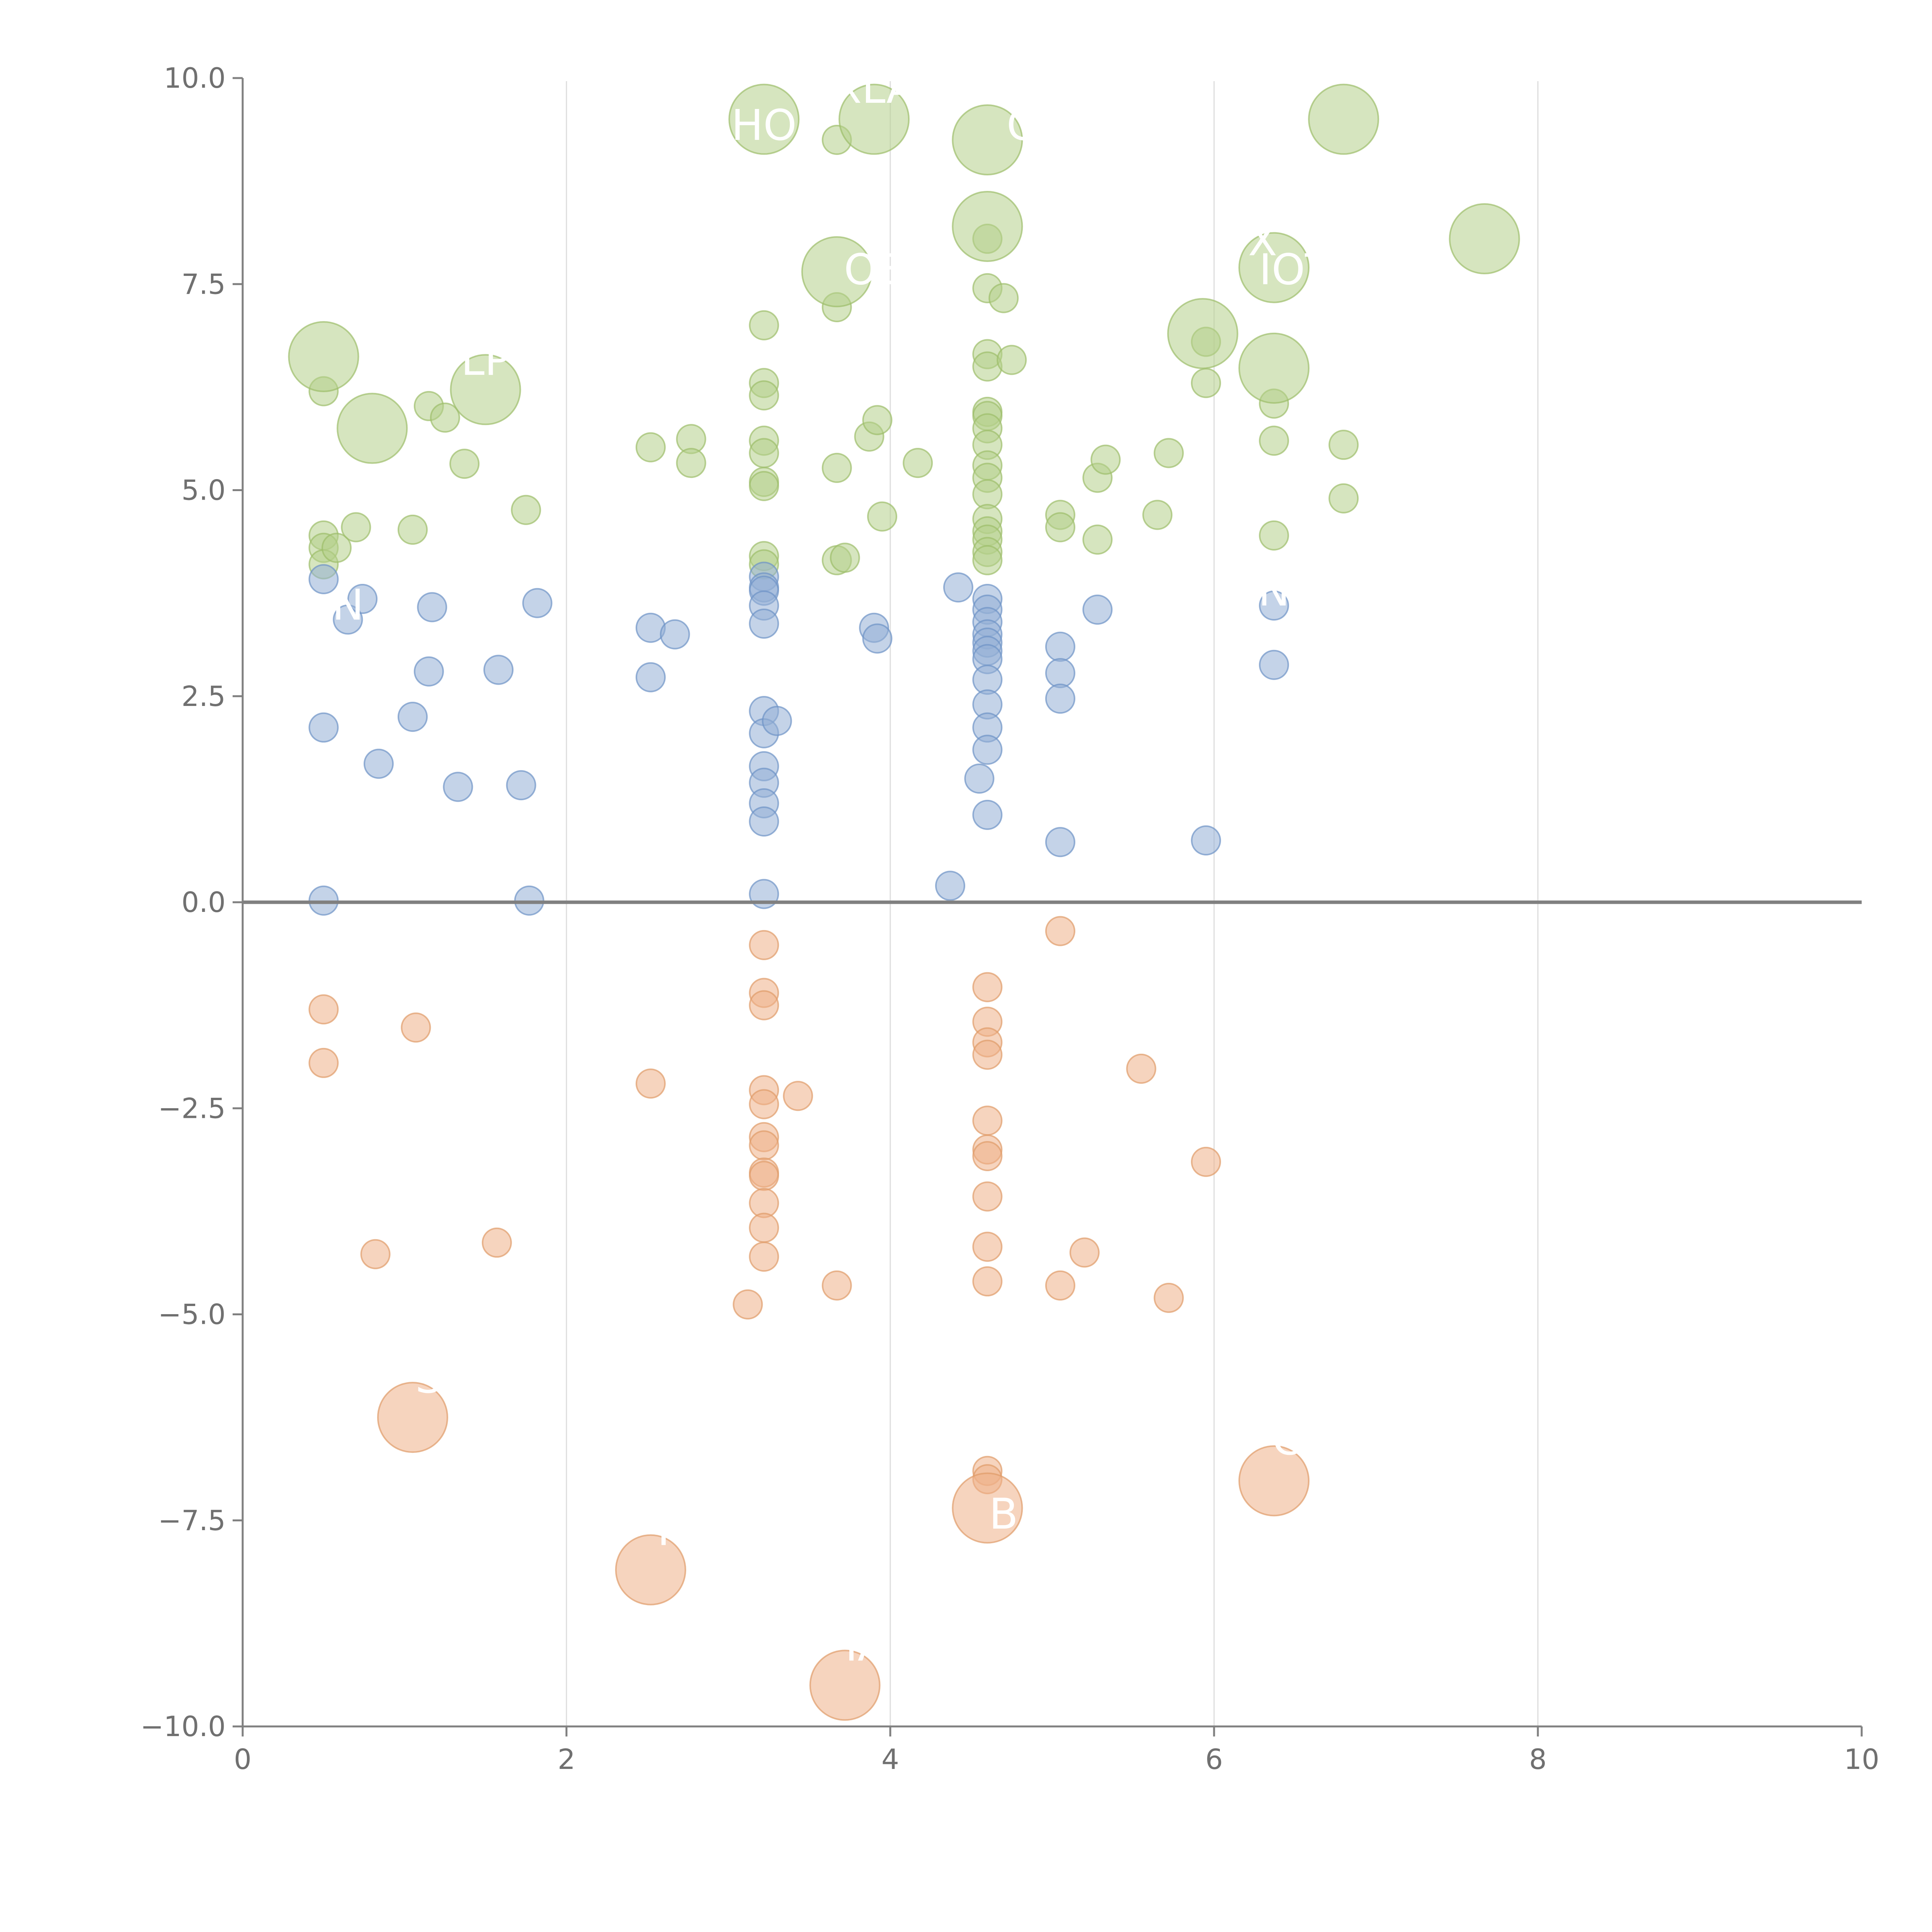  What do you see at coordinates (204, 902) in the screenshot?
I see `y-tick-label-4: 0.0` at bounding box center [204, 902].